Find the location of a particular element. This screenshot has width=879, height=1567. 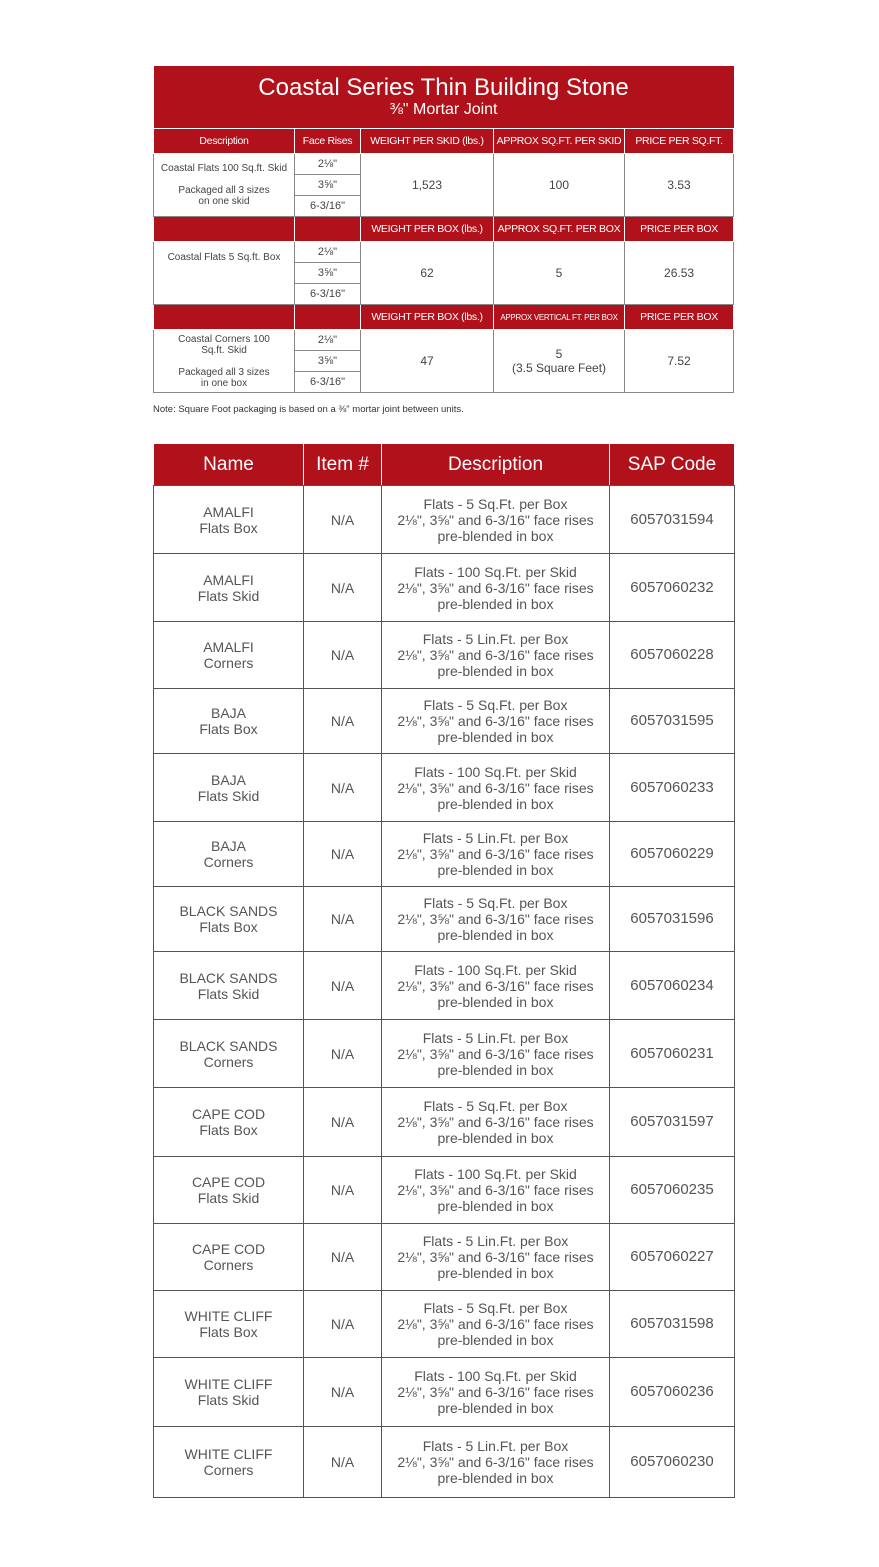

col-sap: SAP Code is located at coordinates (672, 464).